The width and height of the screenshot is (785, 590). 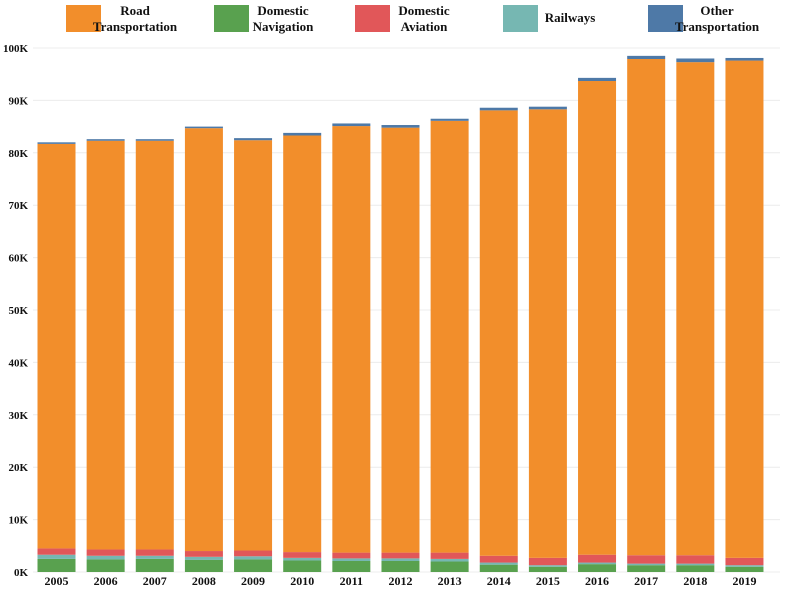 What do you see at coordinates (21, 573) in the screenshot?
I see `y-tick-label-0k: 0K` at bounding box center [21, 573].